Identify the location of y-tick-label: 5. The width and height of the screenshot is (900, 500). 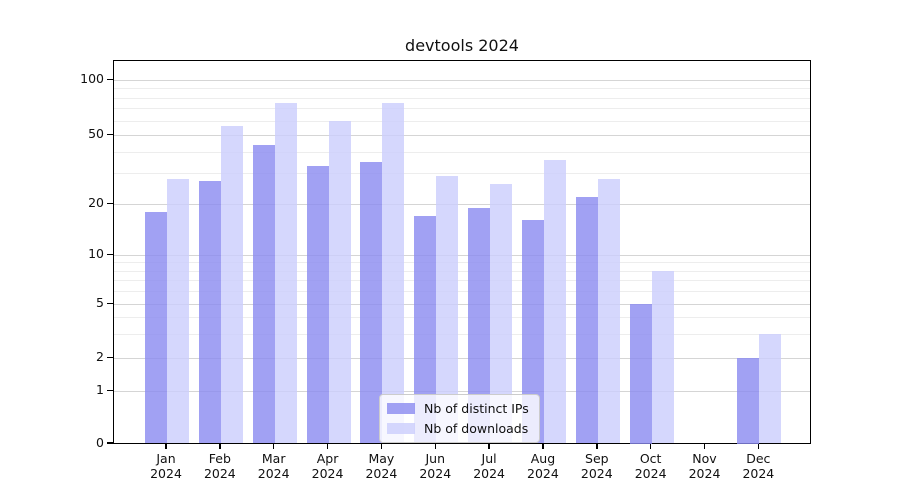
(100, 302).